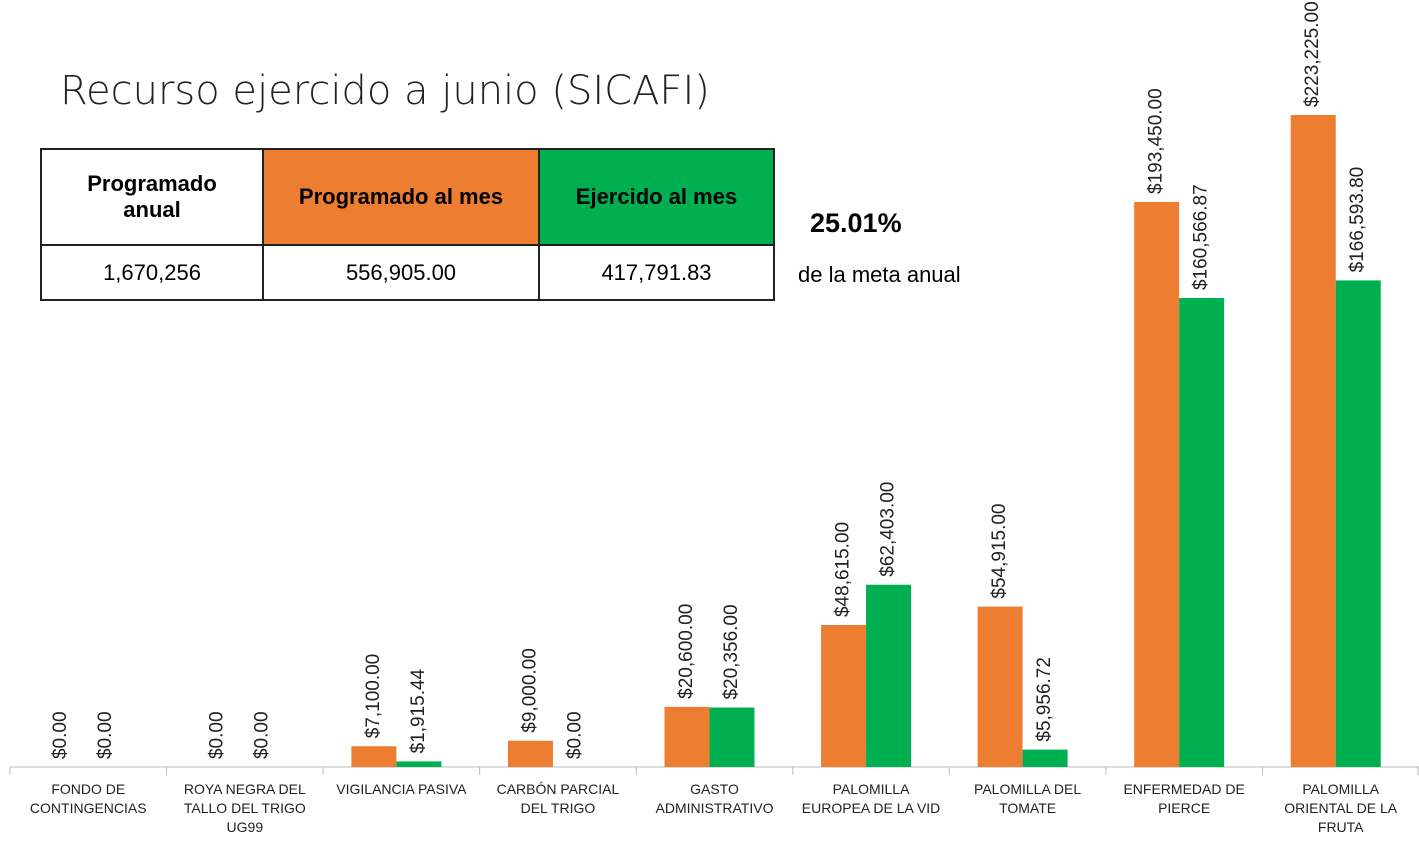 Image resolution: width=1419 pixels, height=842 pixels. I want to click on x-tick-label: ENFERMEDAD DE PIERCE, so click(1184, 798).